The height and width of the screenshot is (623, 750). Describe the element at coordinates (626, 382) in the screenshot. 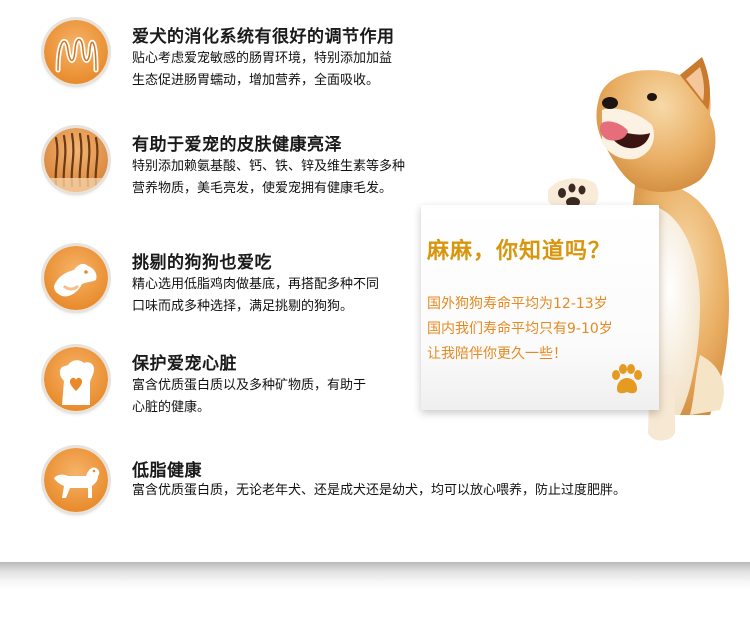

I see `paw-print-icon` at that location.